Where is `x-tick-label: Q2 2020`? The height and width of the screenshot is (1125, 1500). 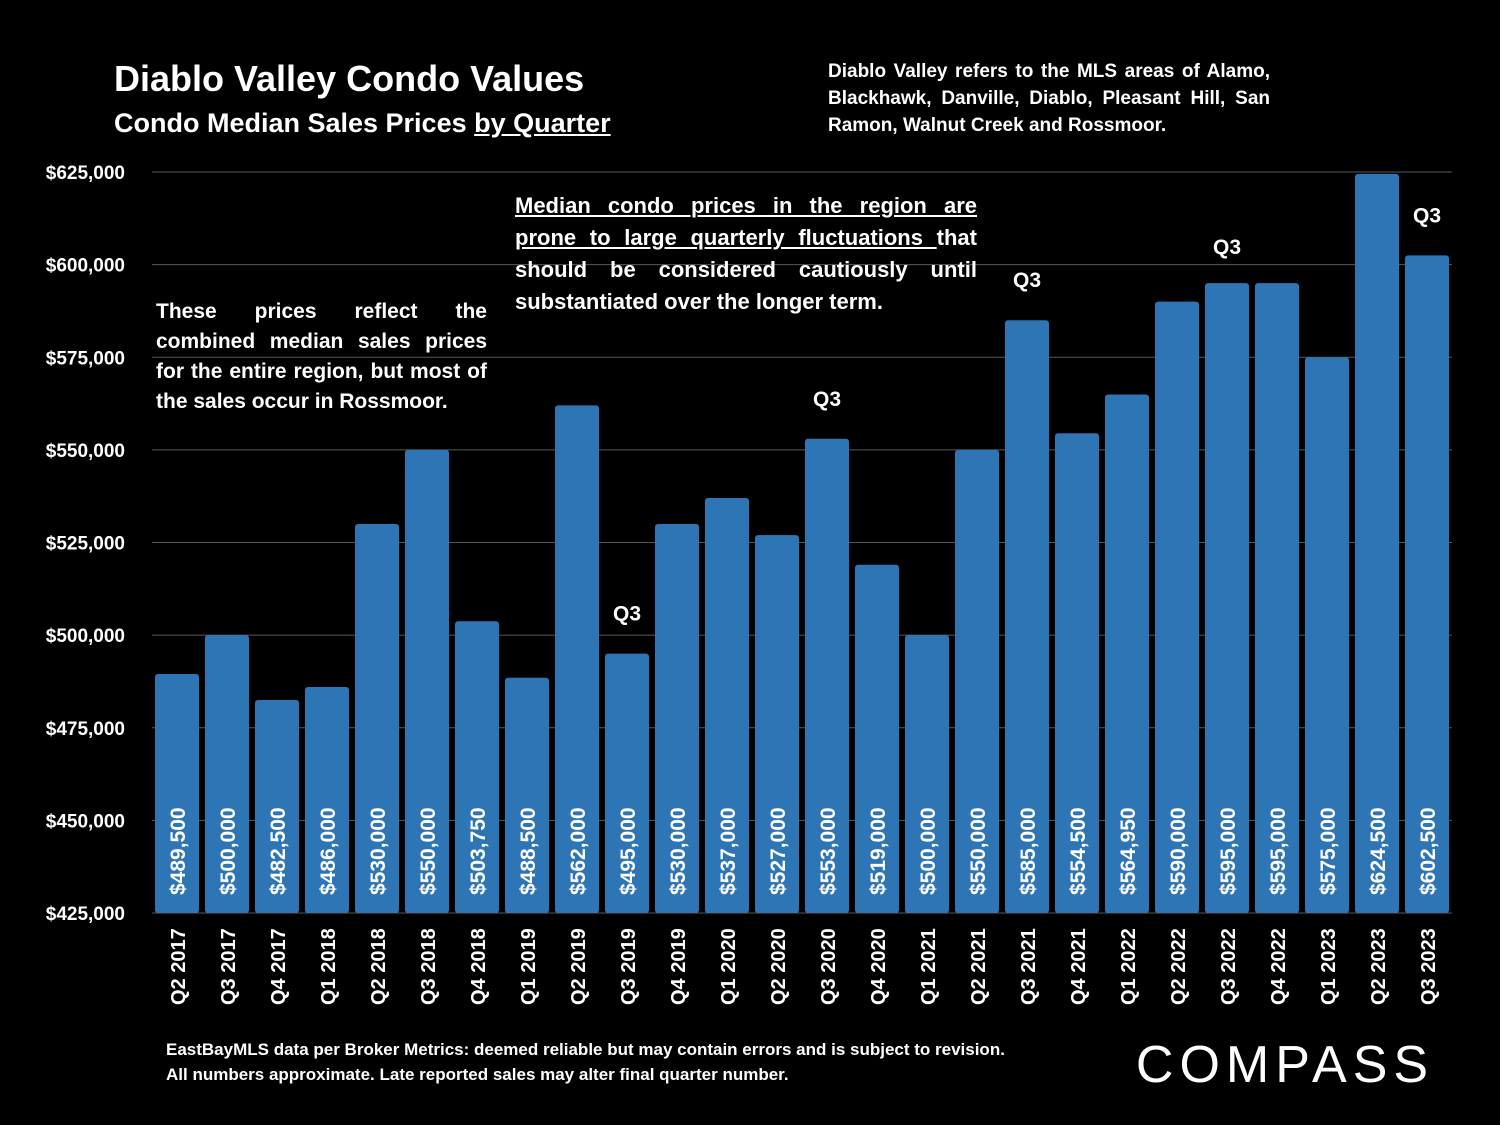 x-tick-label: Q2 2020 is located at coordinates (779, 966).